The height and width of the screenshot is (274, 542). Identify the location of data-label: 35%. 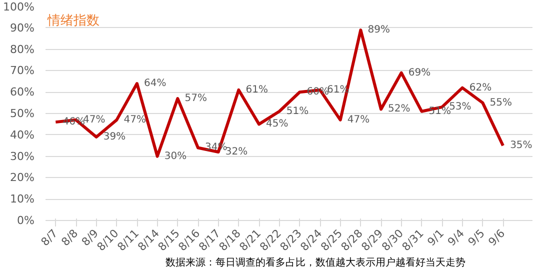
(521, 146).